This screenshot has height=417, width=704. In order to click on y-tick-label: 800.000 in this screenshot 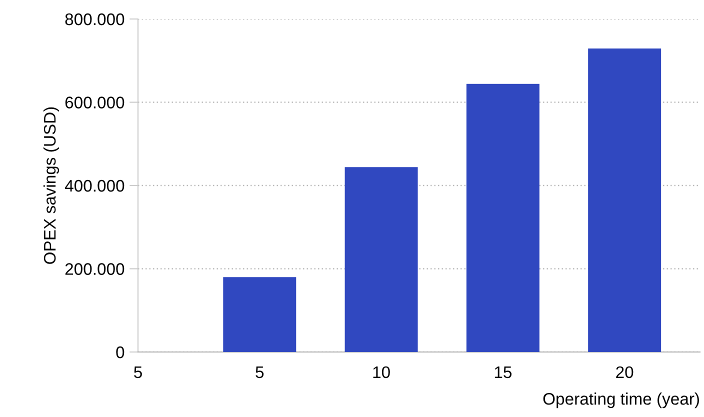, I will do `click(94, 19)`.